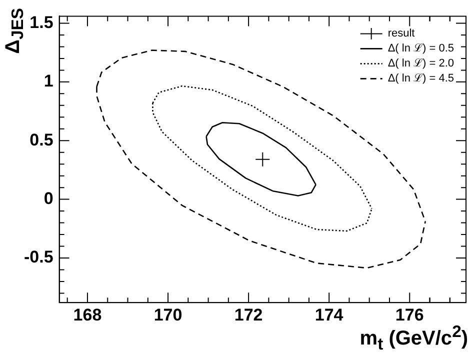 The image size is (474, 357). Describe the element at coordinates (42, 22) in the screenshot. I see `y-tick-label: 1.5` at that location.